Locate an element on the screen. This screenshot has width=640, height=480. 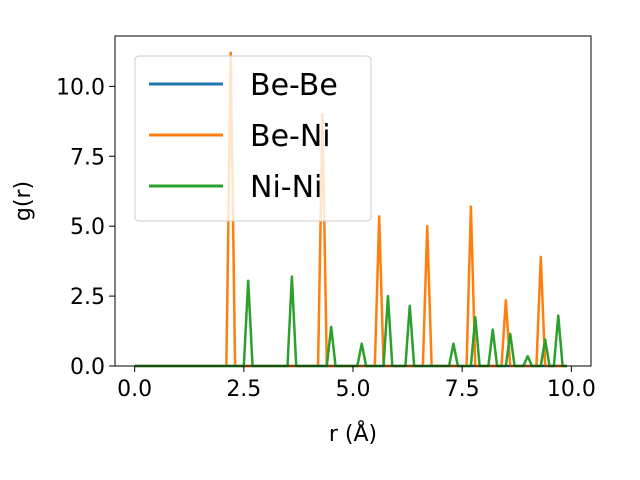
legend-label-be-be: Be-Be is located at coordinates (294, 85).